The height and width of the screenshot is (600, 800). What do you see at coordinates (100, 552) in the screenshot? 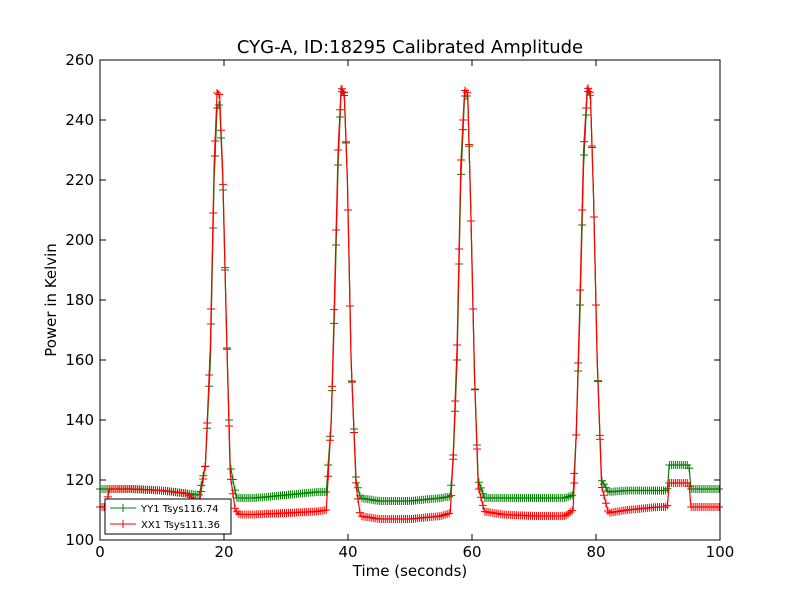
I see `x-tick-label: 0` at bounding box center [100, 552].